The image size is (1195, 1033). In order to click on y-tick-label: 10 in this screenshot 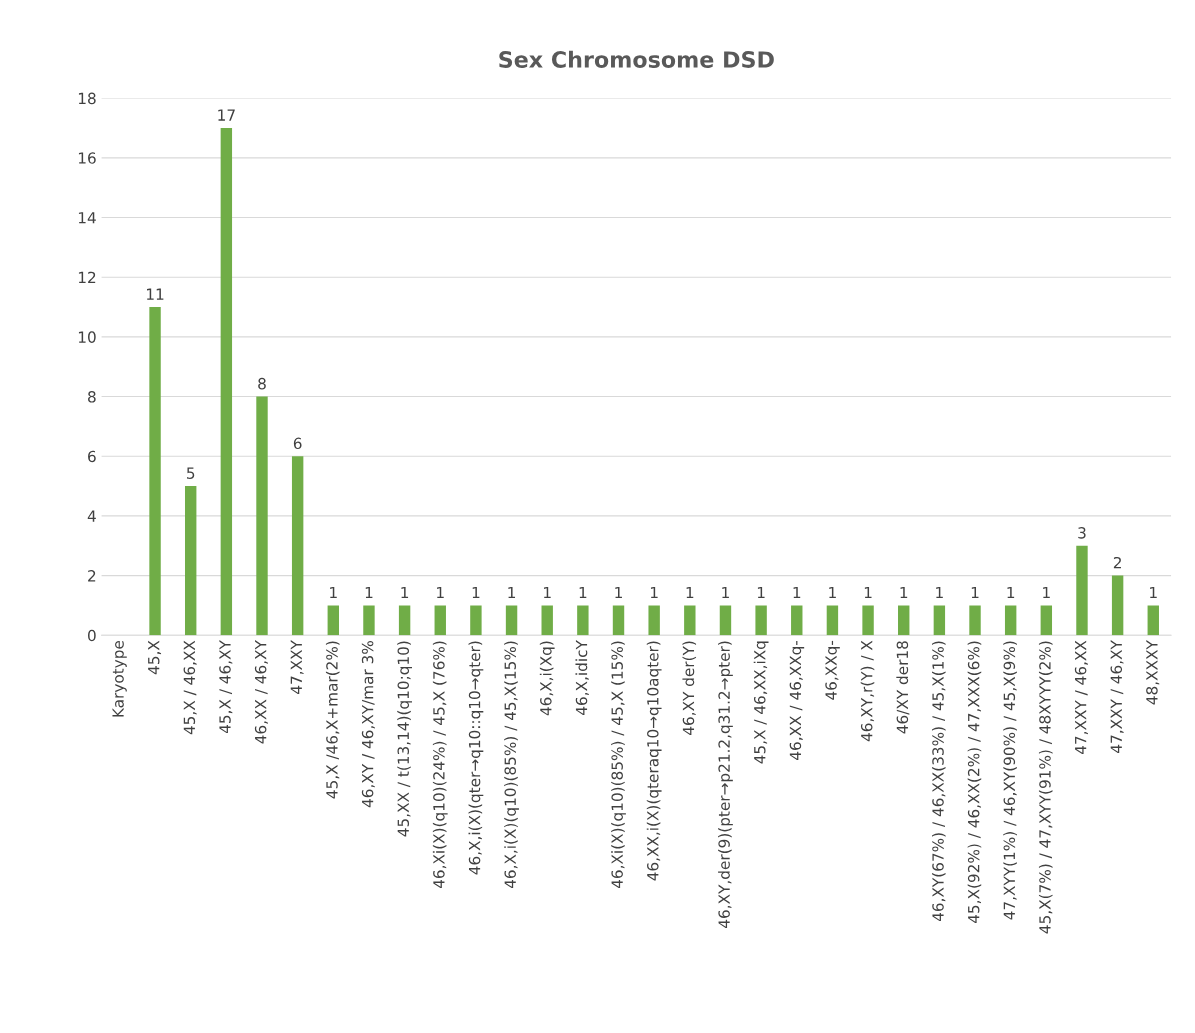, I will do `click(87, 337)`.